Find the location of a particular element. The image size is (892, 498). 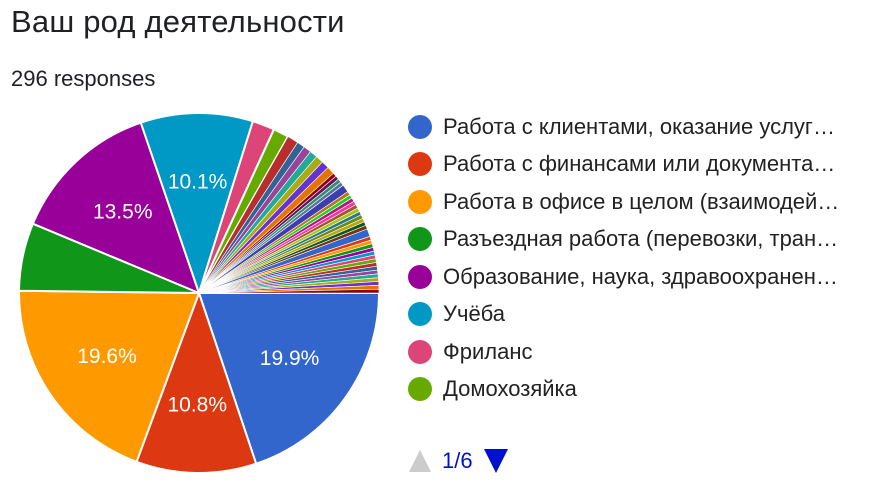

legend-item: Домохозяйка is located at coordinates (623, 390).